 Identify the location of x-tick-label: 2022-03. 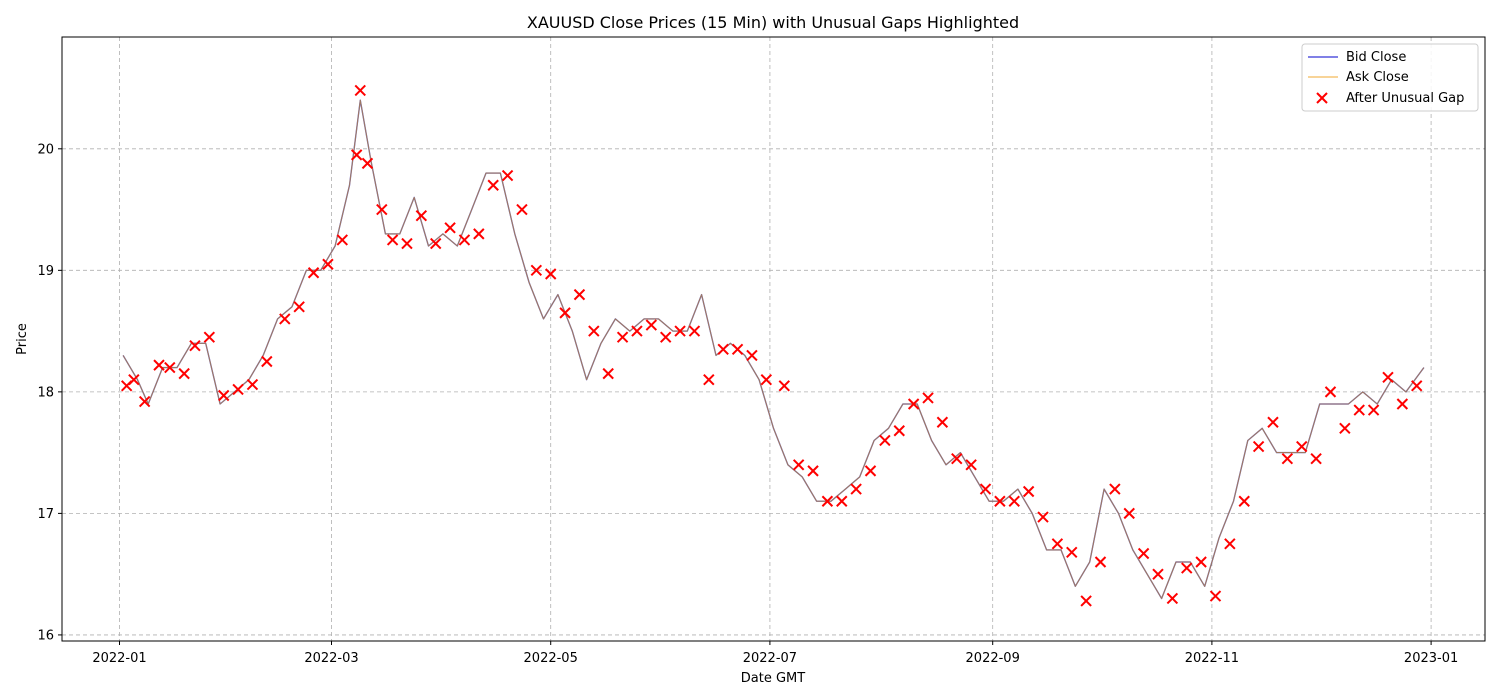
(331, 658).